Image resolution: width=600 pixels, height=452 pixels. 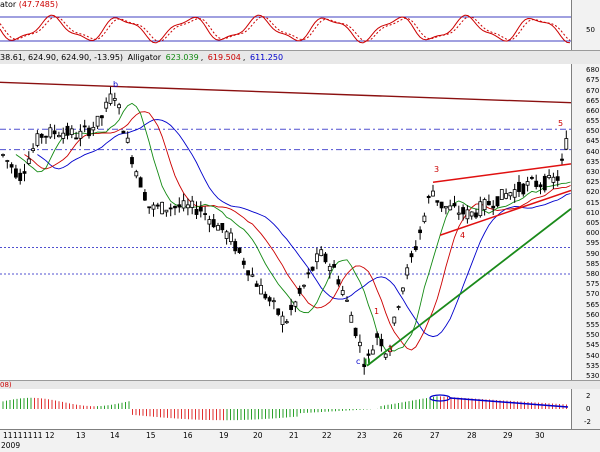 I want to click on oscillator-bars, so click(x=284, y=408).